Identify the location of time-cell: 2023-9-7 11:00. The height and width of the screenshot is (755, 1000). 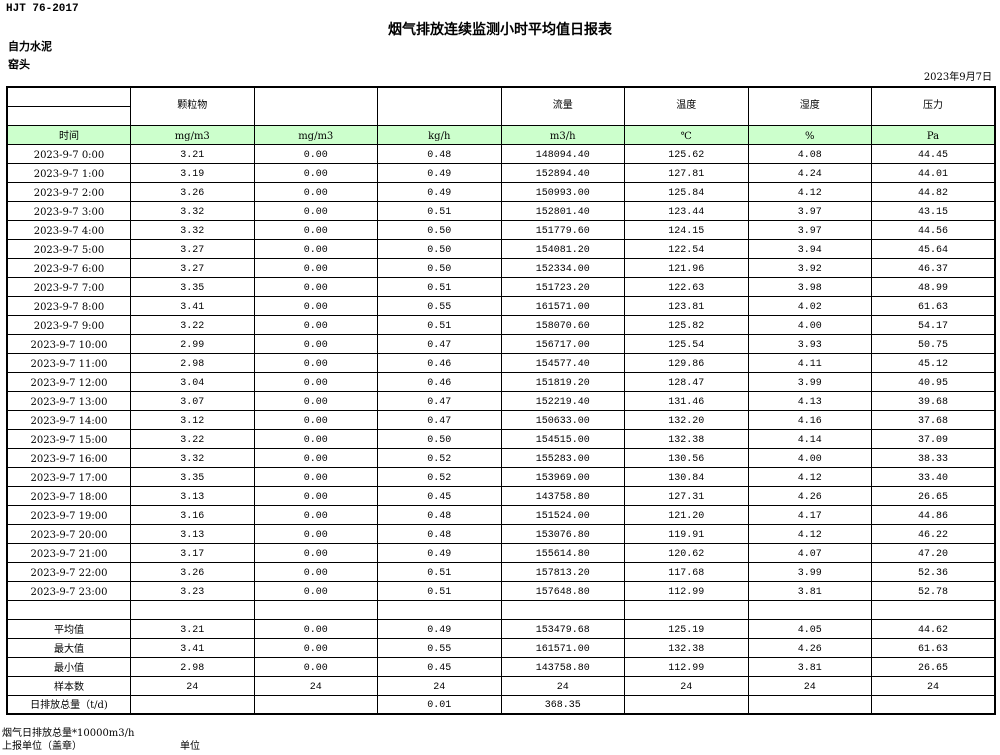
(68, 362).